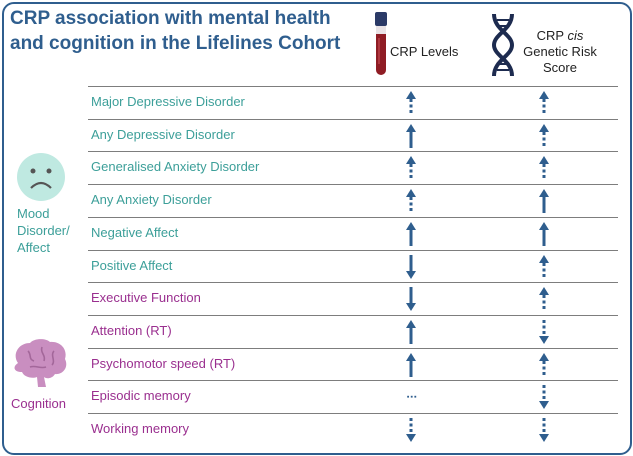  What do you see at coordinates (41, 177) in the screenshot?
I see `sad-face-icon` at bounding box center [41, 177].